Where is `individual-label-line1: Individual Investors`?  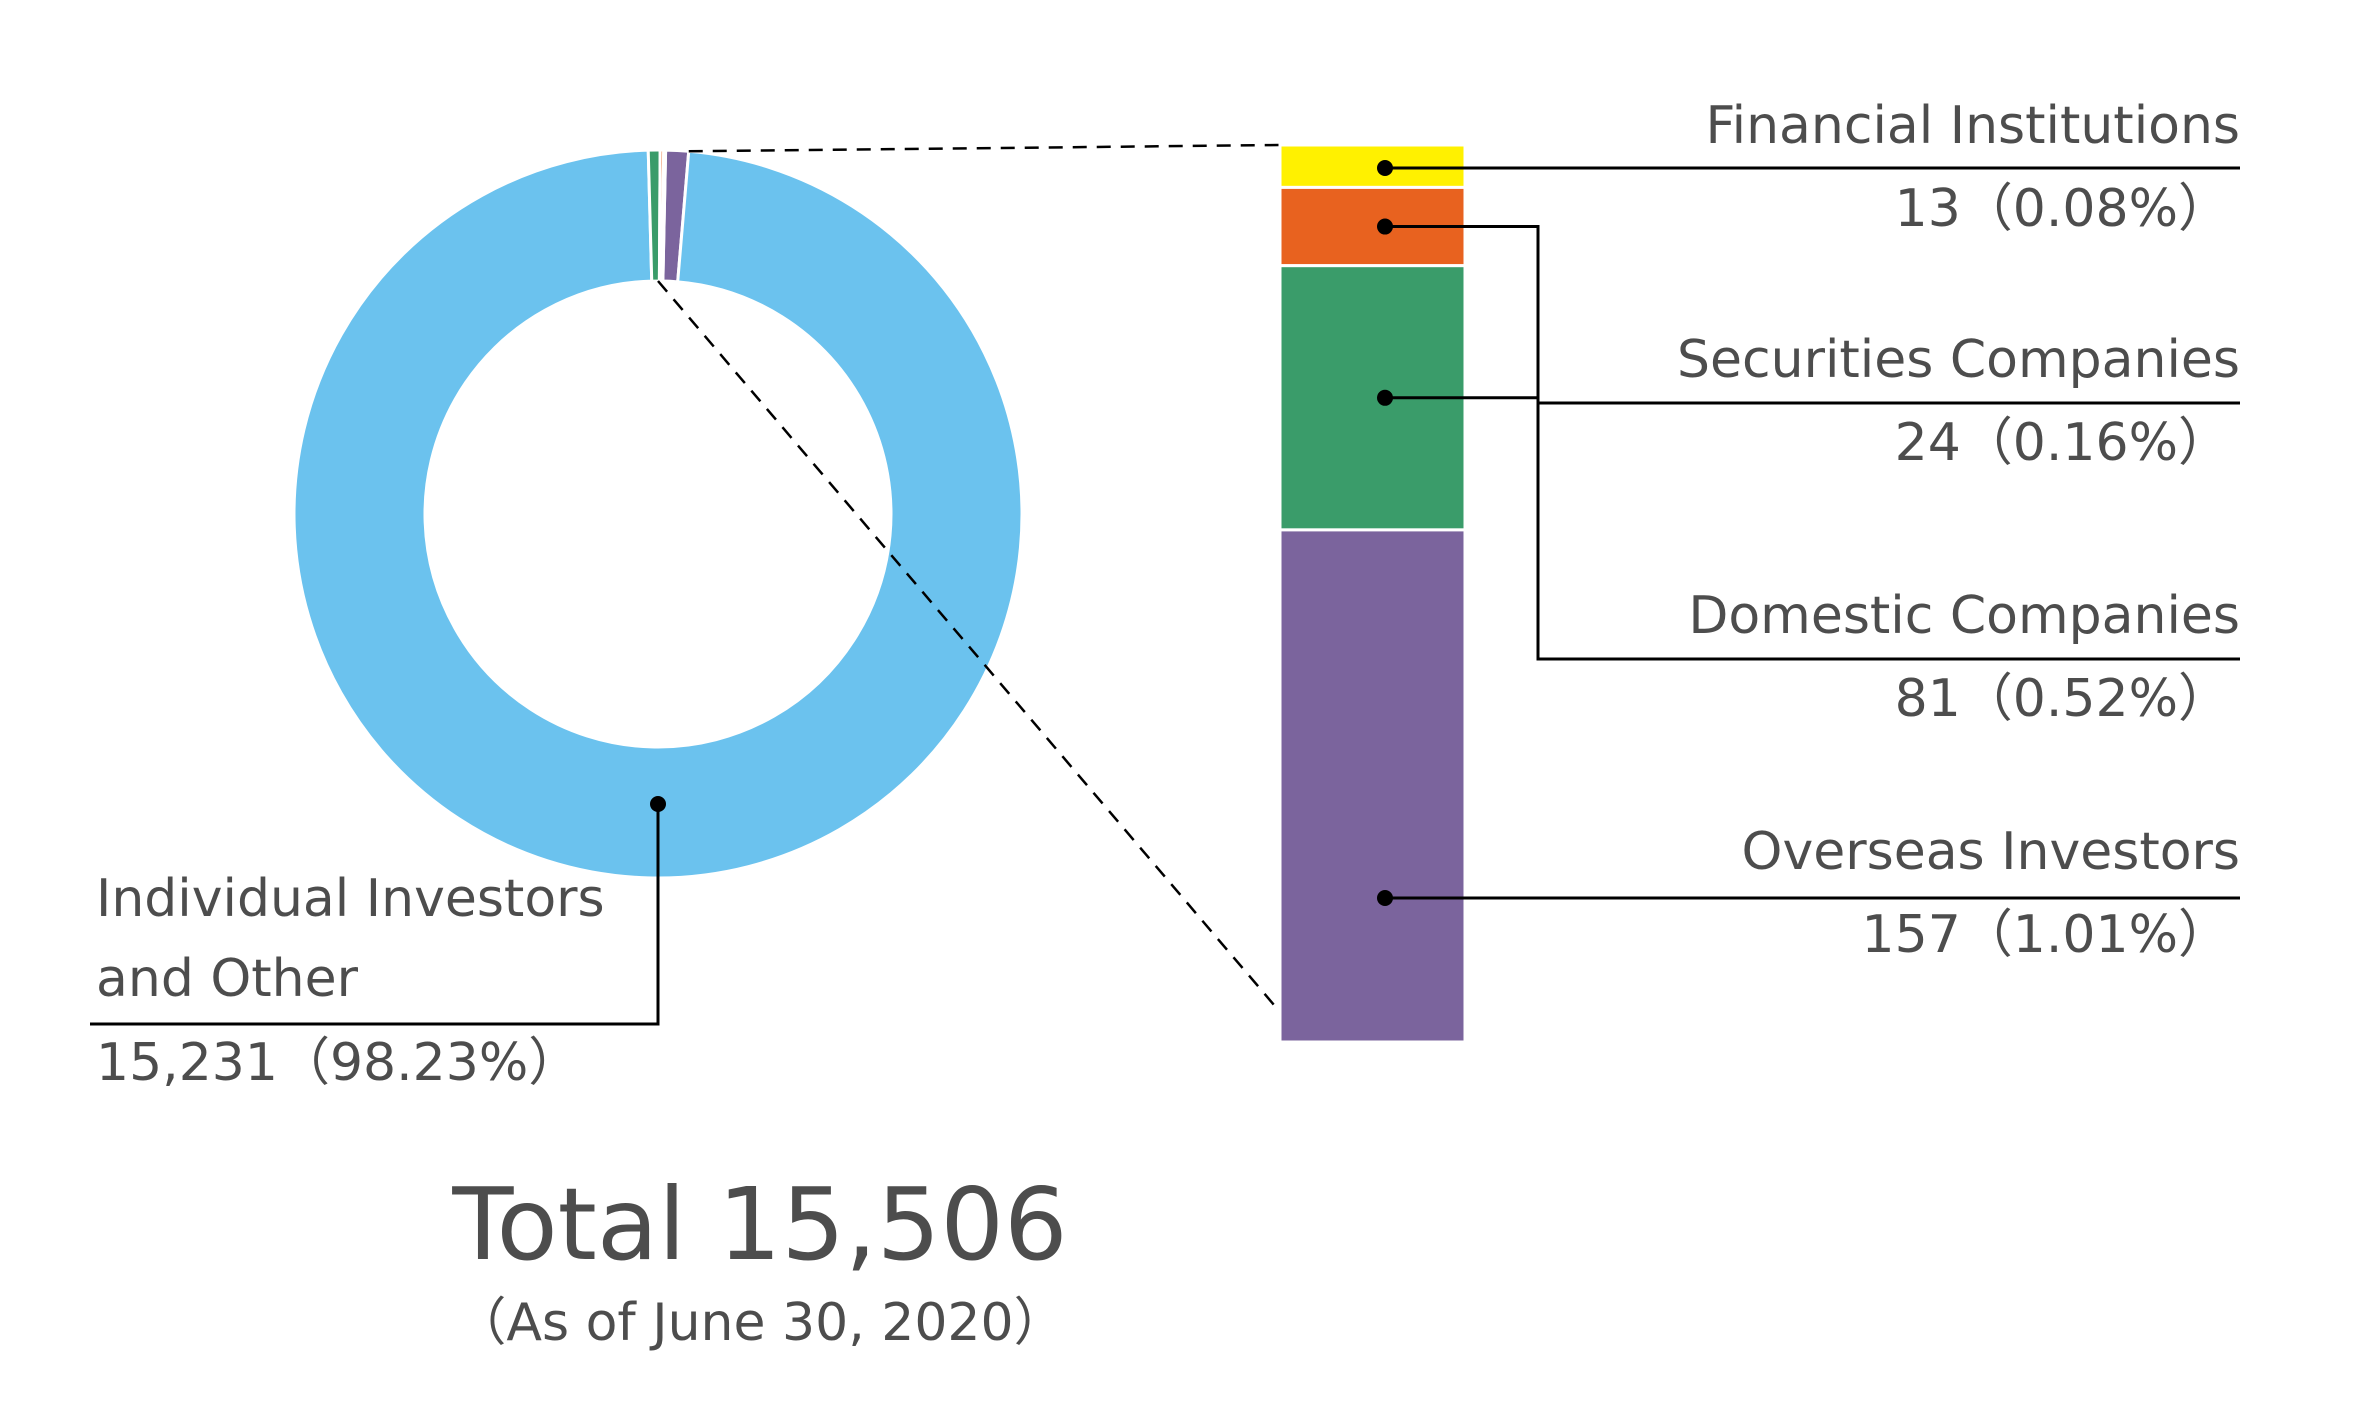
individual-label-line1: Individual Investors is located at coordinates (350, 899).